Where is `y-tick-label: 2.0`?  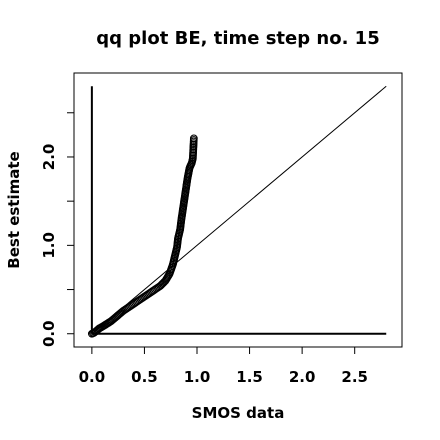
y-tick-label: 2.0 is located at coordinates (49, 157).